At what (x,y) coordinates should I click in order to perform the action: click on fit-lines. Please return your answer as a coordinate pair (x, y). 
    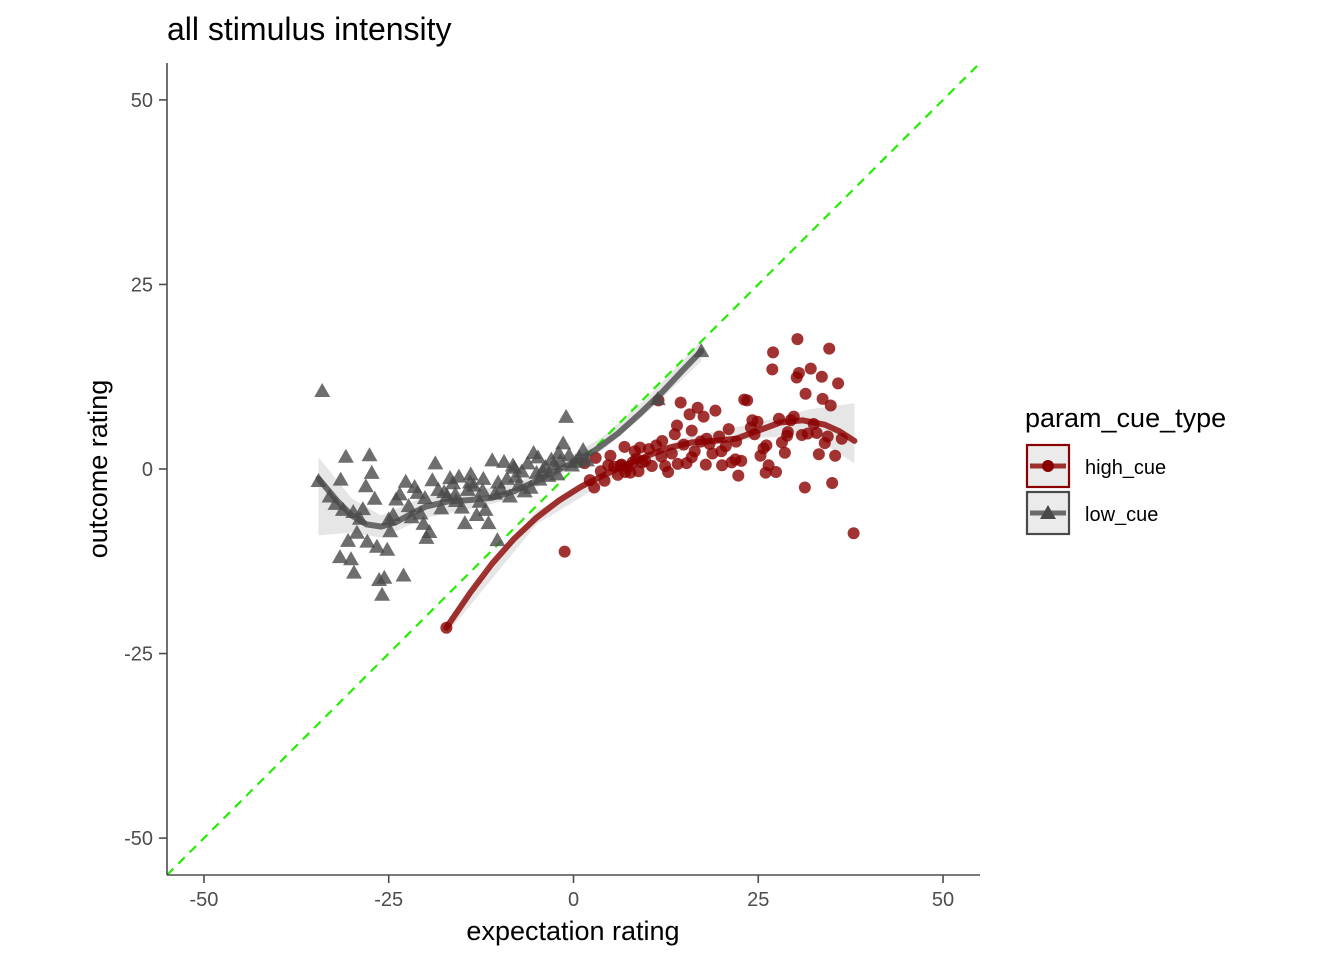
    Looking at the image, I should click on (586, 489).